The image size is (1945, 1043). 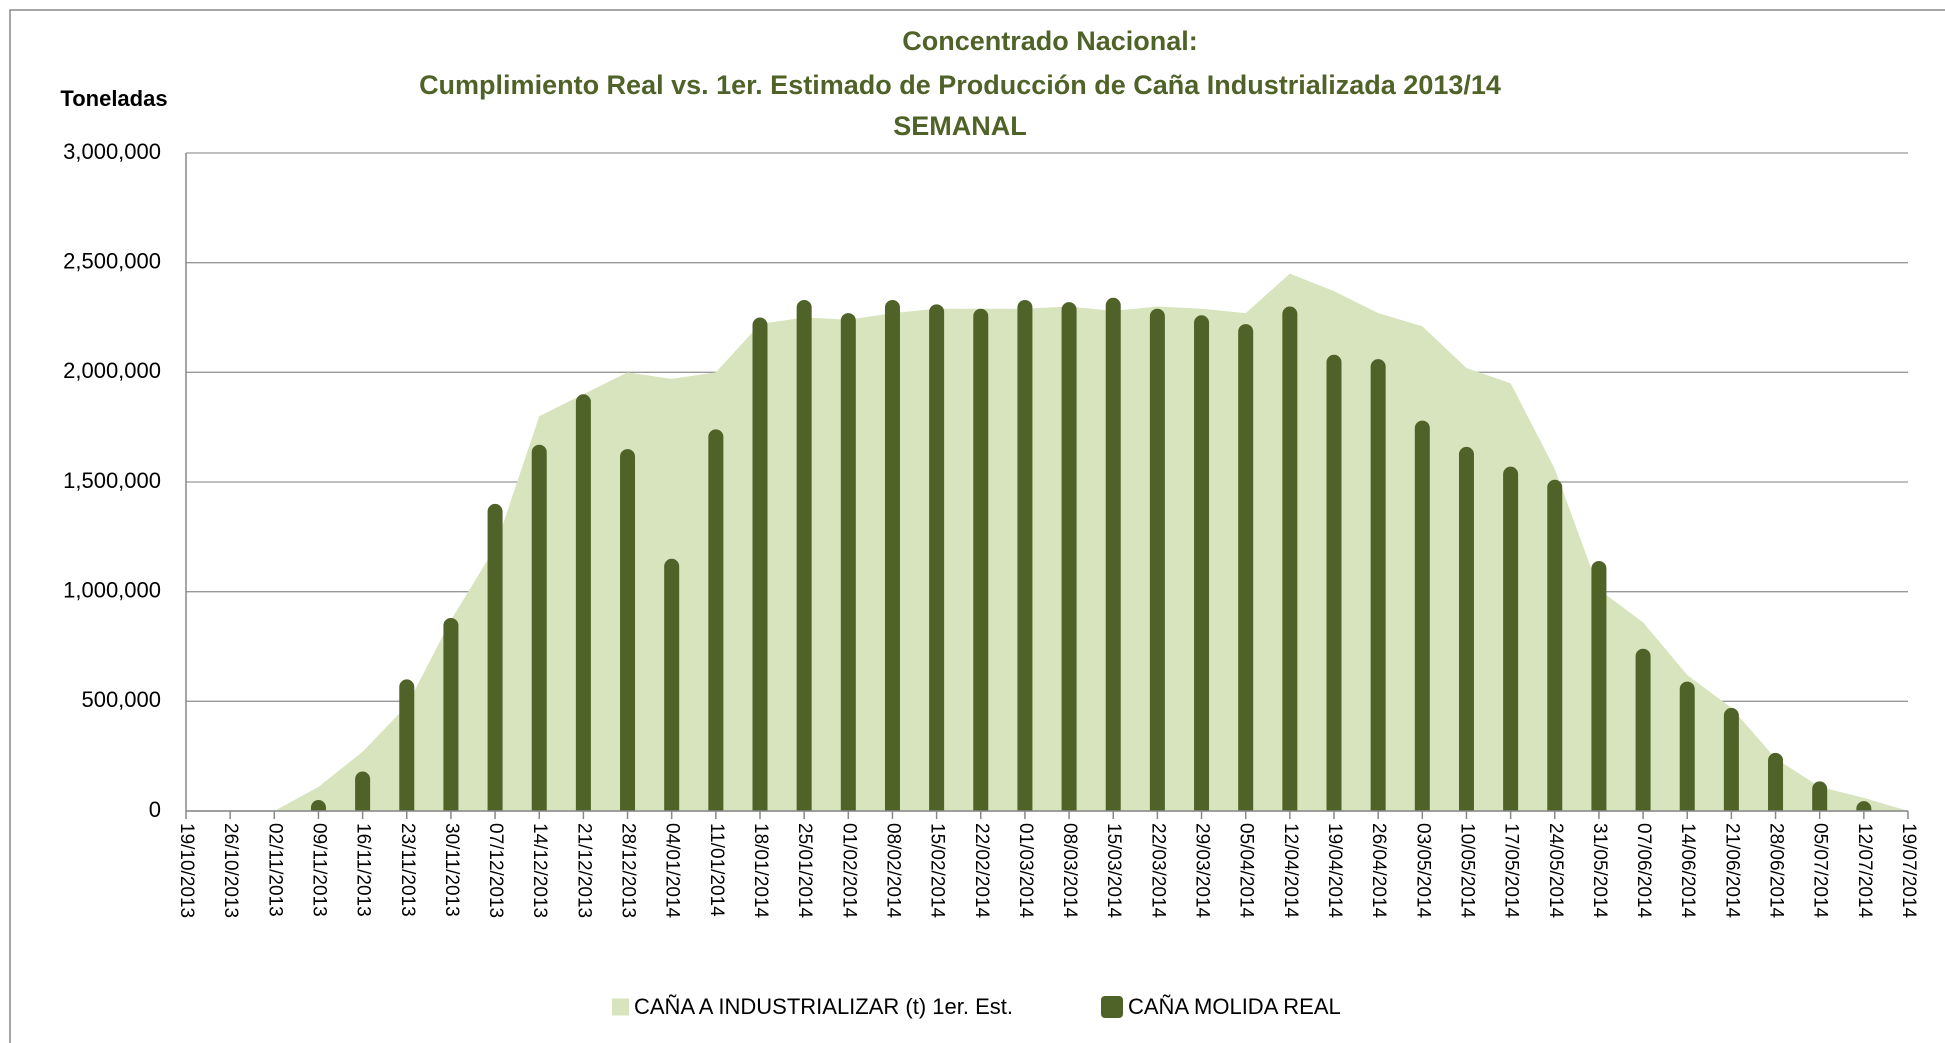 I want to click on x-tick-label: 08/03/2014, so click(x=1069, y=871).